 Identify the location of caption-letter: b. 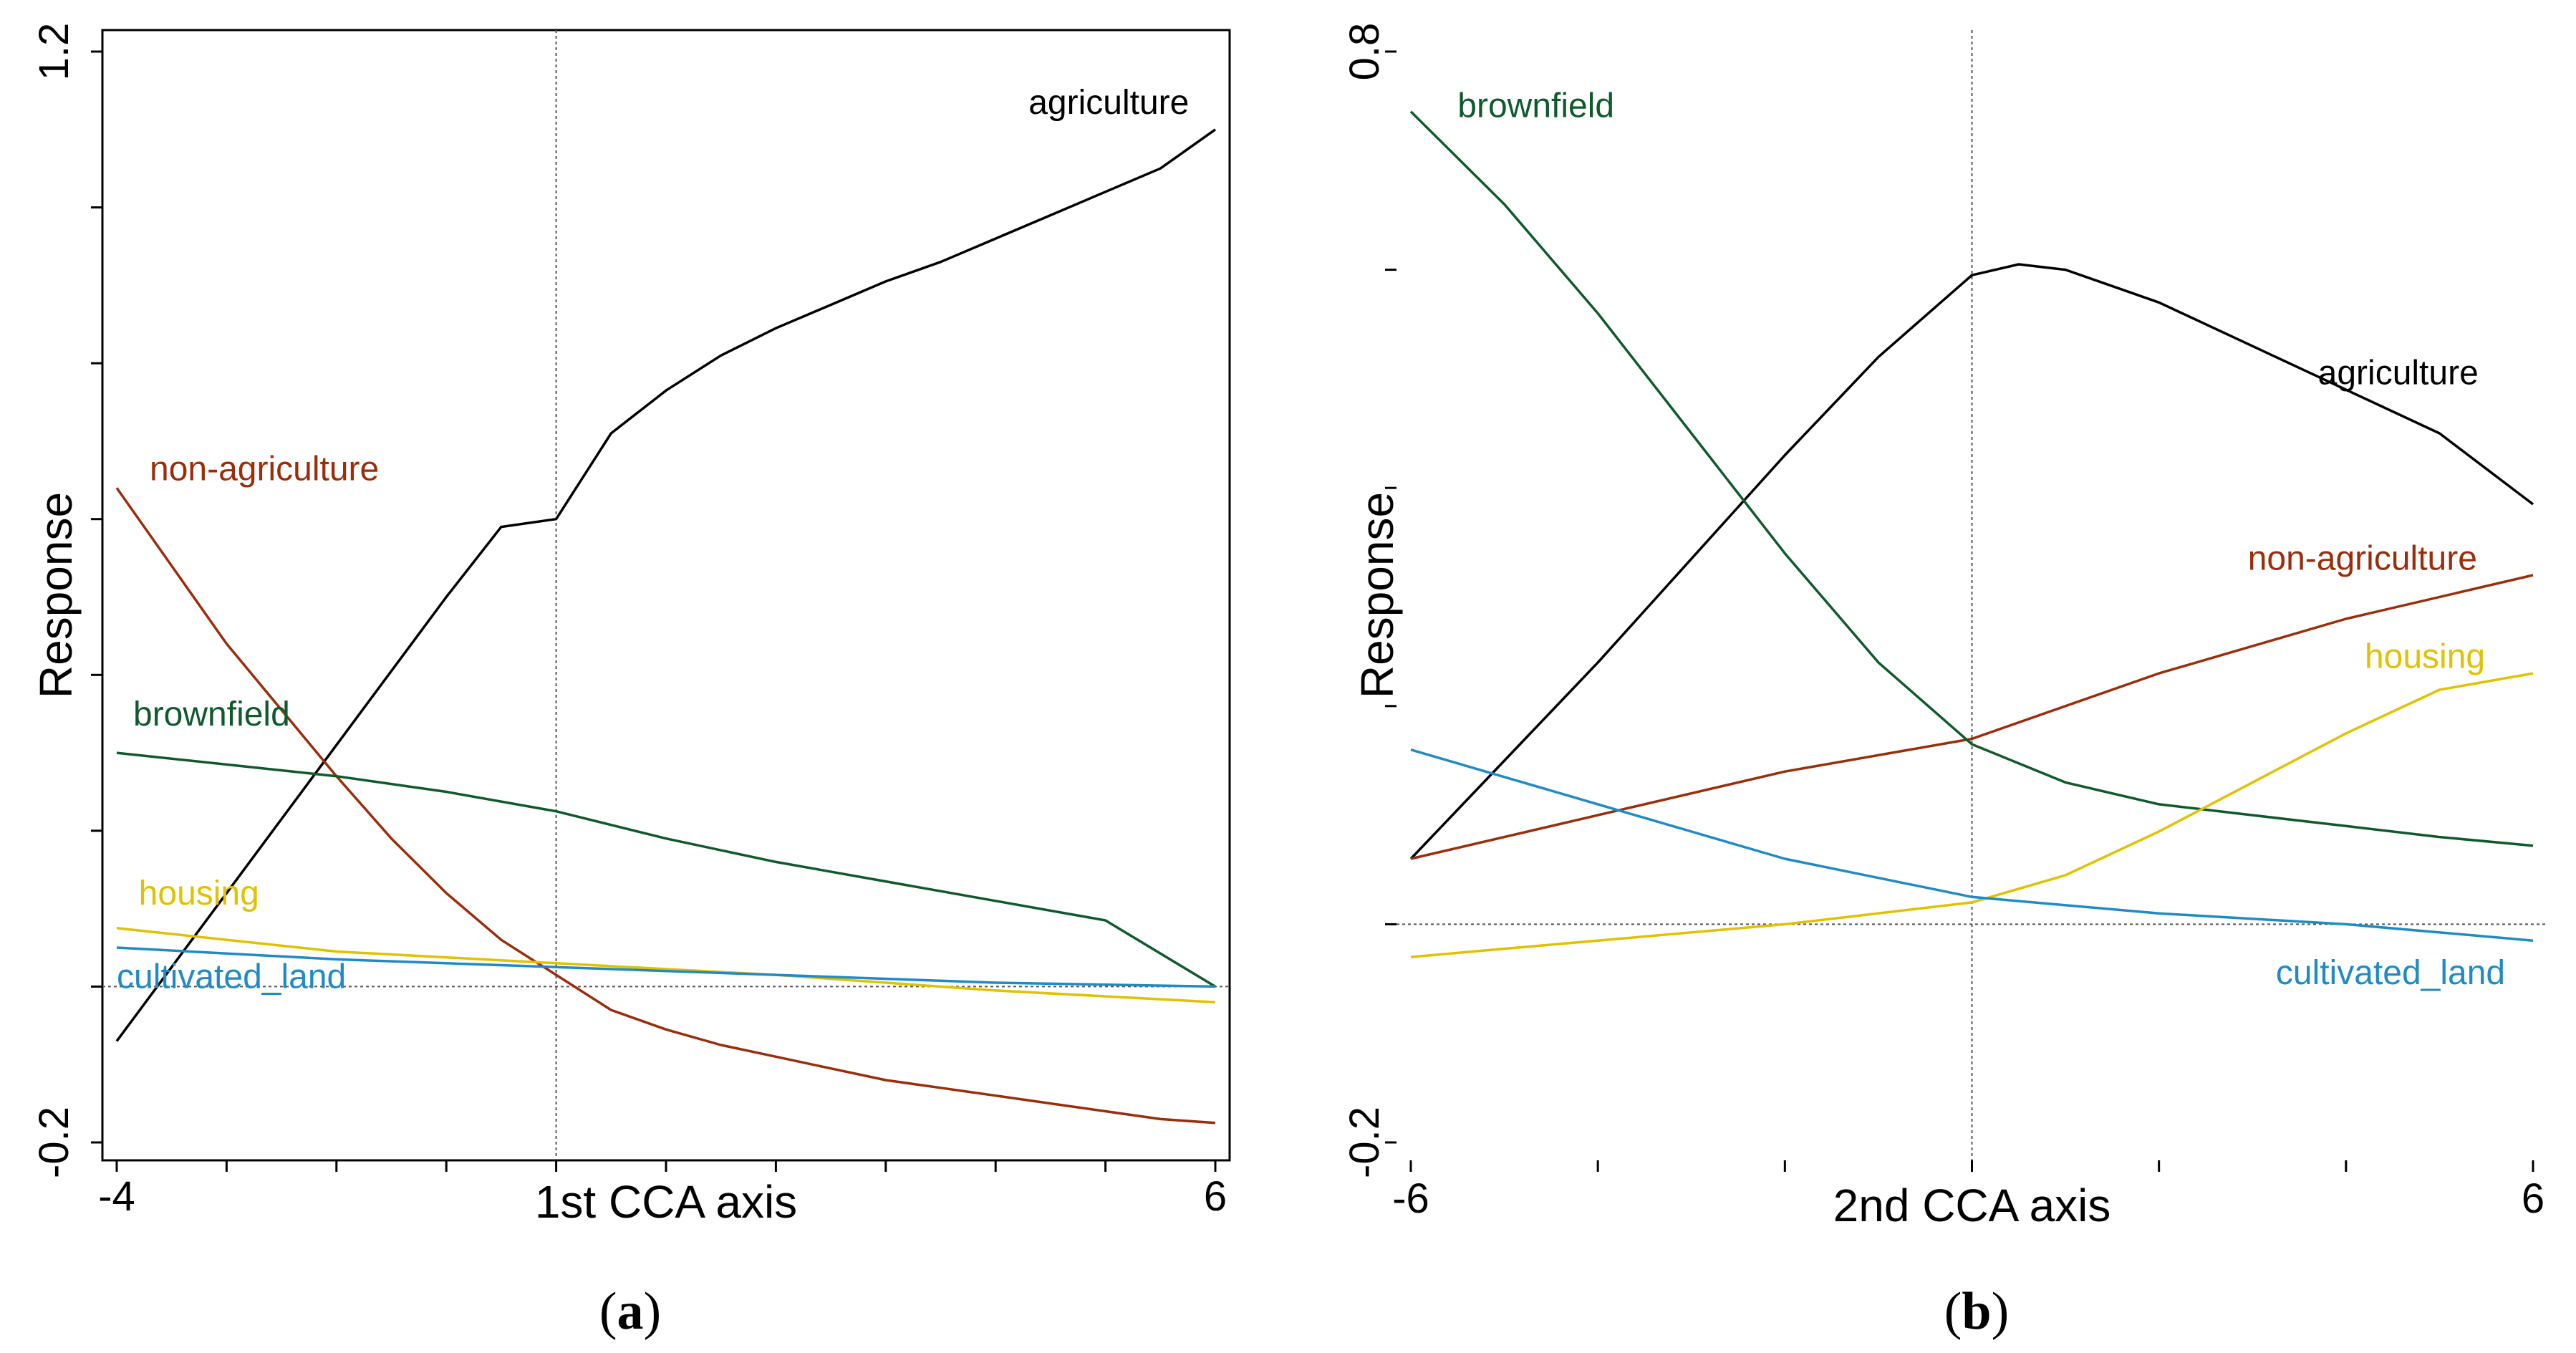
(1976, 1311).